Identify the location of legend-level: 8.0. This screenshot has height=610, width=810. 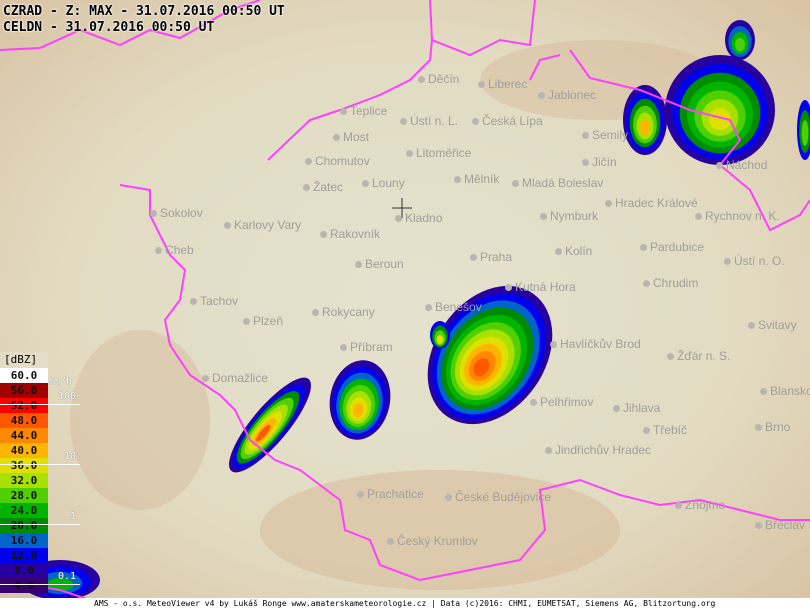
(24, 570).